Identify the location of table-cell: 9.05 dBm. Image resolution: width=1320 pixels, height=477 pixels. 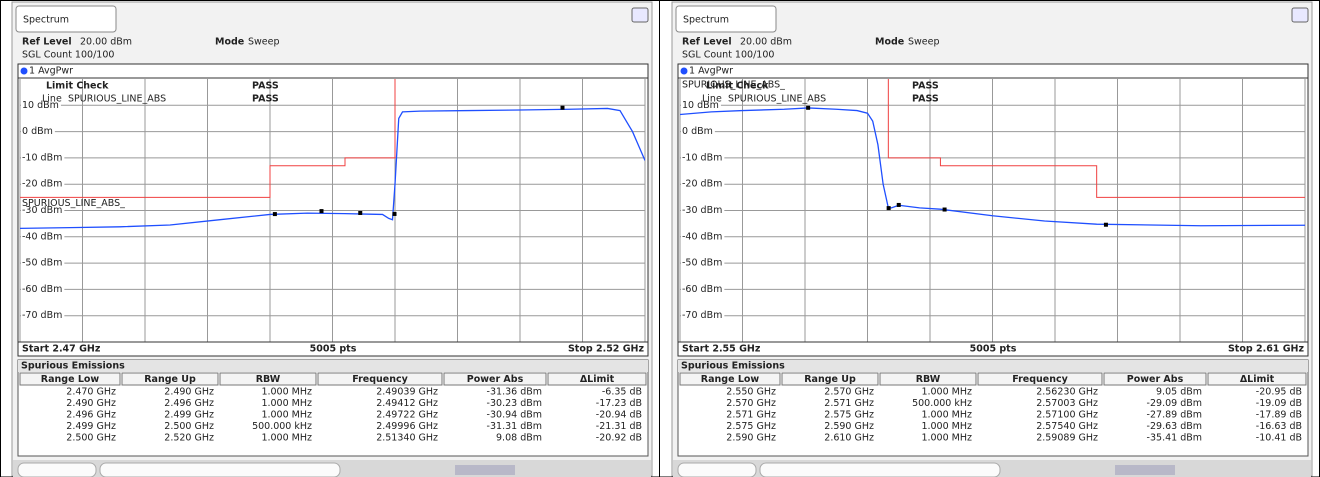
(1179, 392).